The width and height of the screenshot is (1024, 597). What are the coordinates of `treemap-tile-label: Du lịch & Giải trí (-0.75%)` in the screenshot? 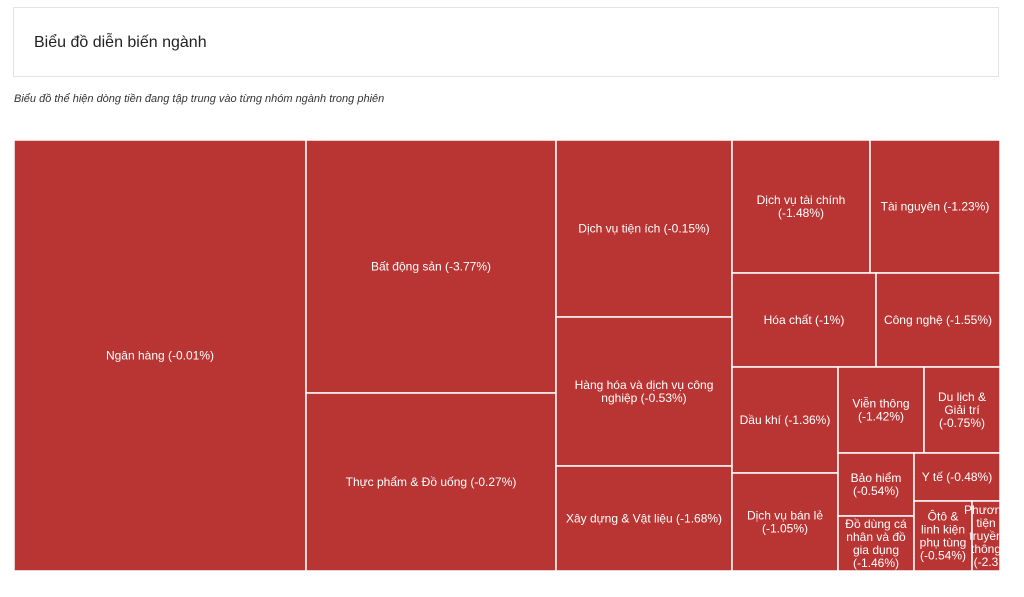 It's located at (962, 410).